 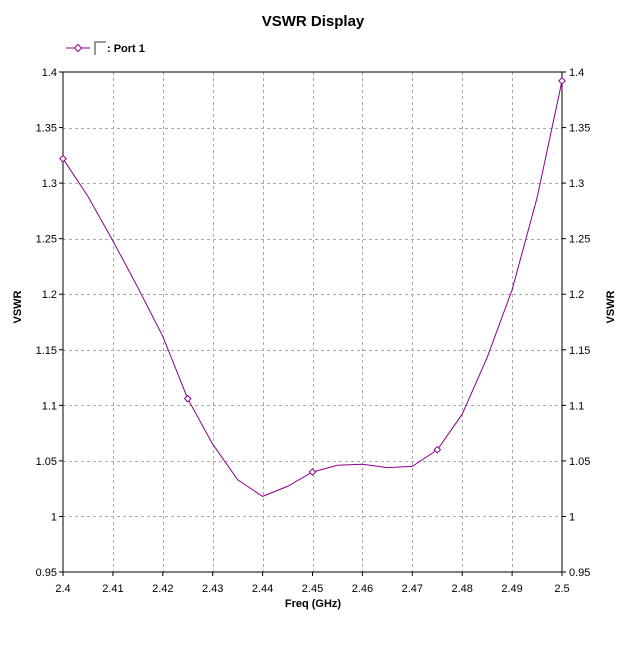 I want to click on x-tick-label: 2.42, so click(x=162, y=589).